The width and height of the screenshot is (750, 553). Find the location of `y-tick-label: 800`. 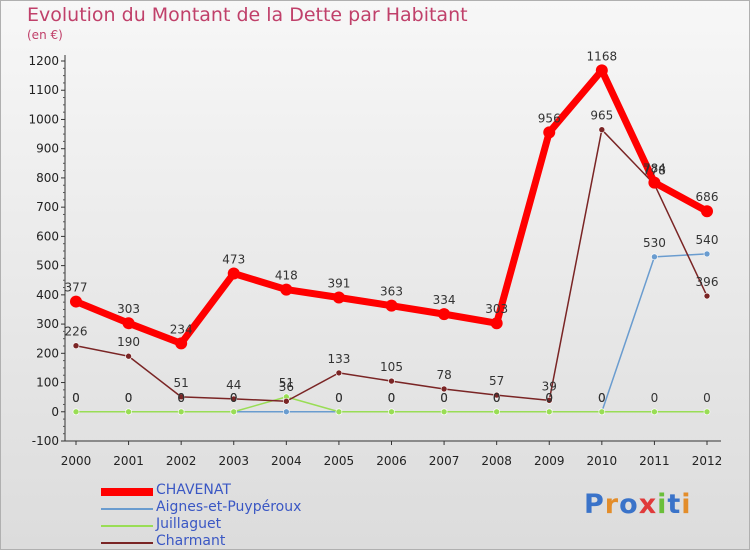

y-tick-label: 800 is located at coordinates (47, 178).